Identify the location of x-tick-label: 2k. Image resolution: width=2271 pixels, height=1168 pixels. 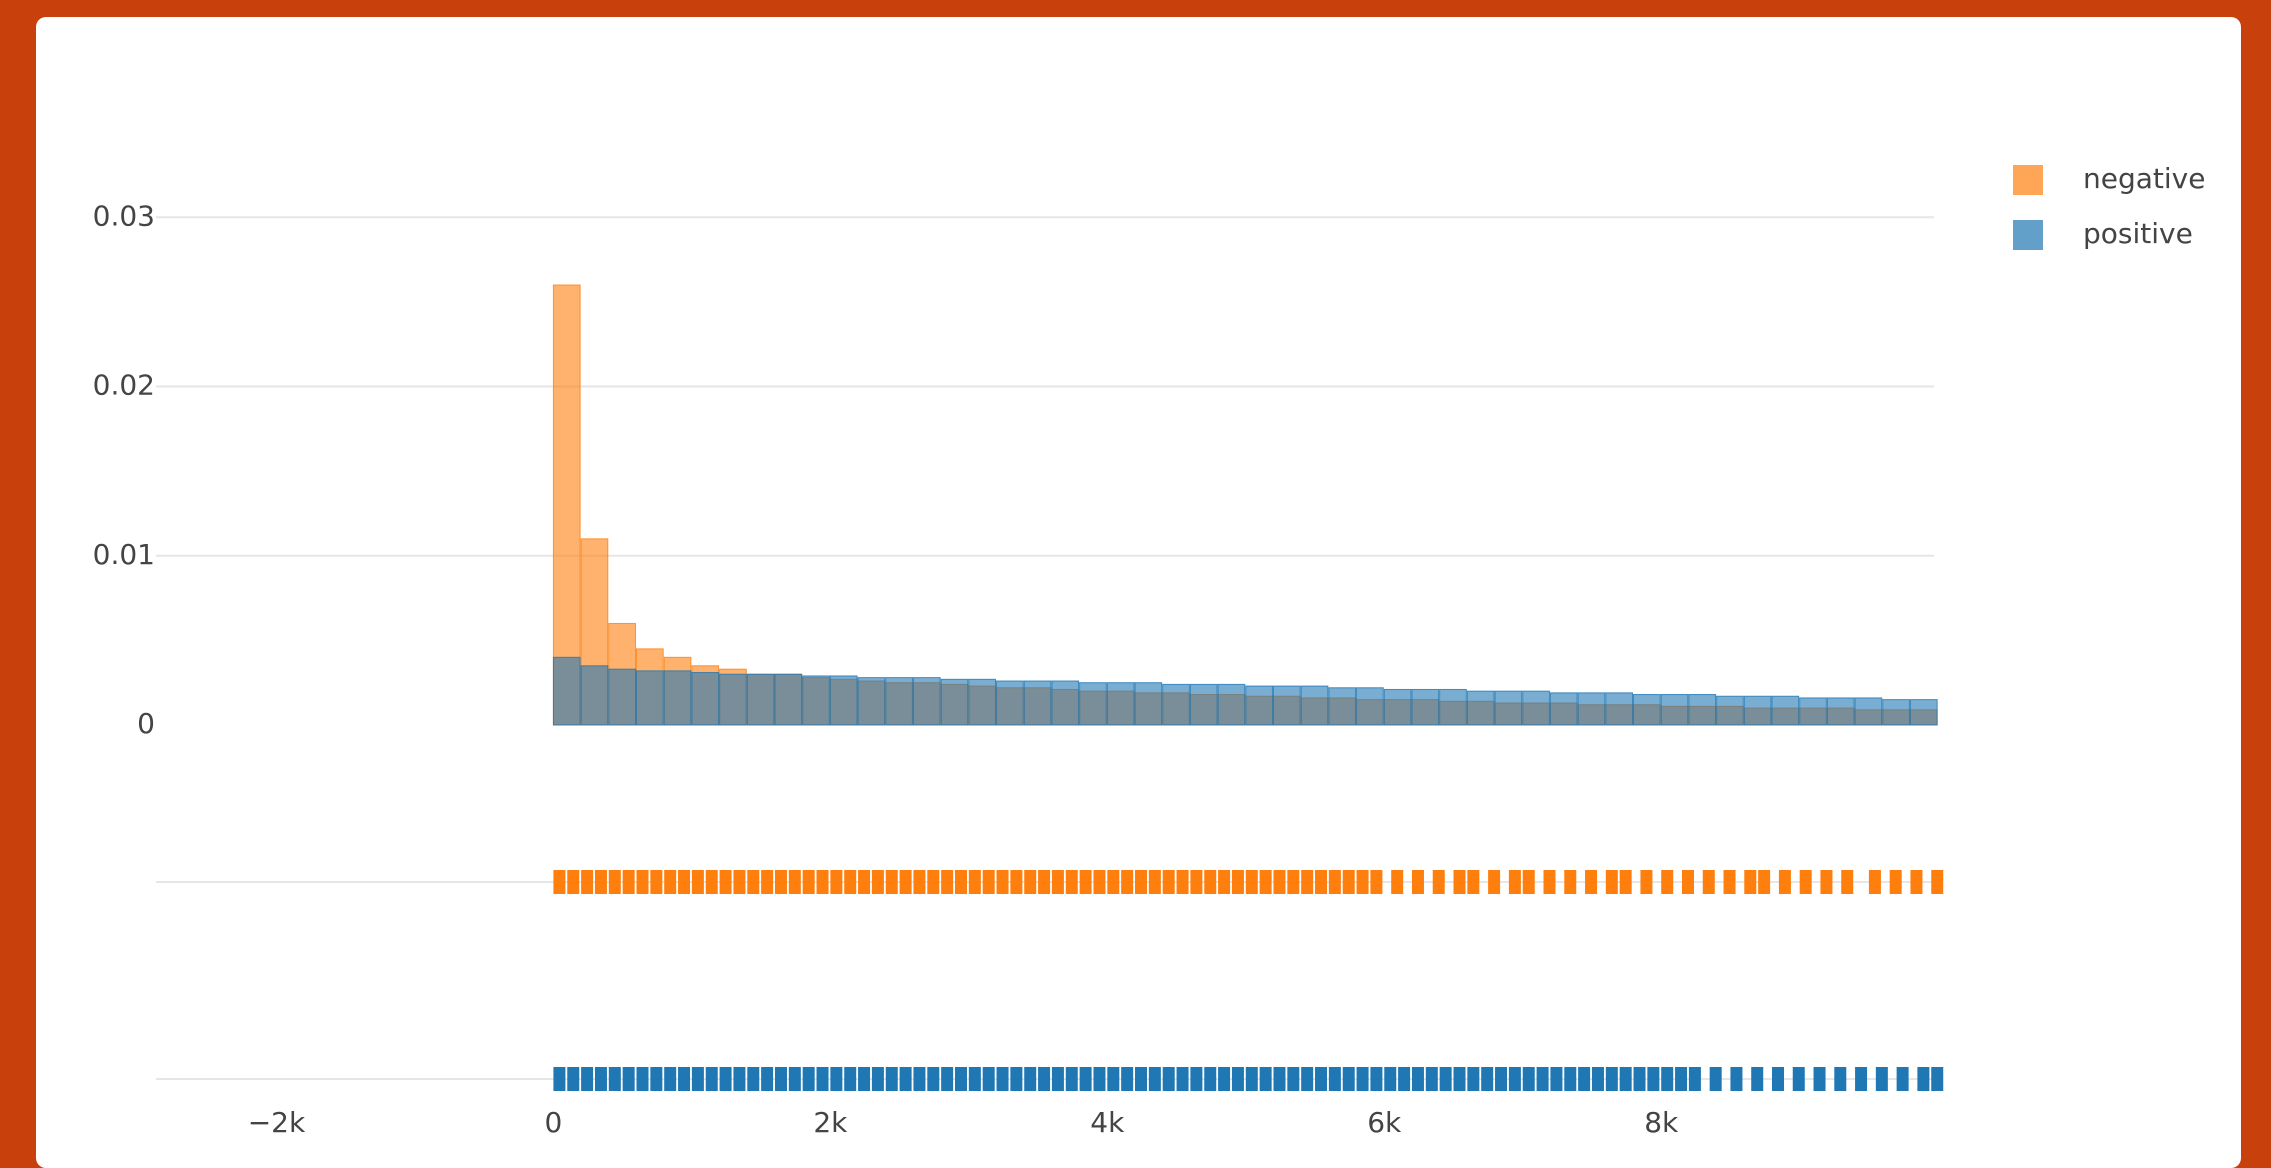
(830, 1122).